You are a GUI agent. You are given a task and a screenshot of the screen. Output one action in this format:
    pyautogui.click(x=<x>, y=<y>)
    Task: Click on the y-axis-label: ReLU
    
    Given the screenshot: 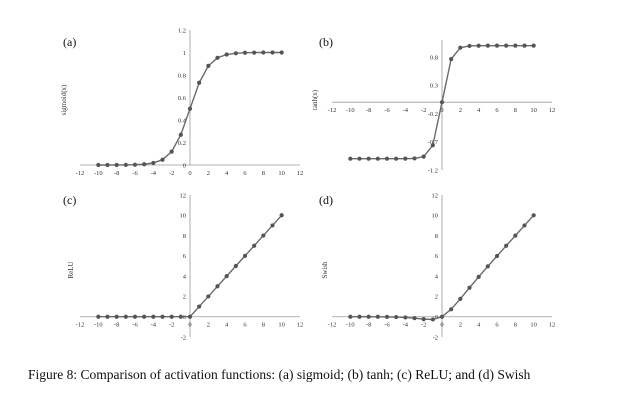 What is the action you would take?
    pyautogui.click(x=71, y=269)
    